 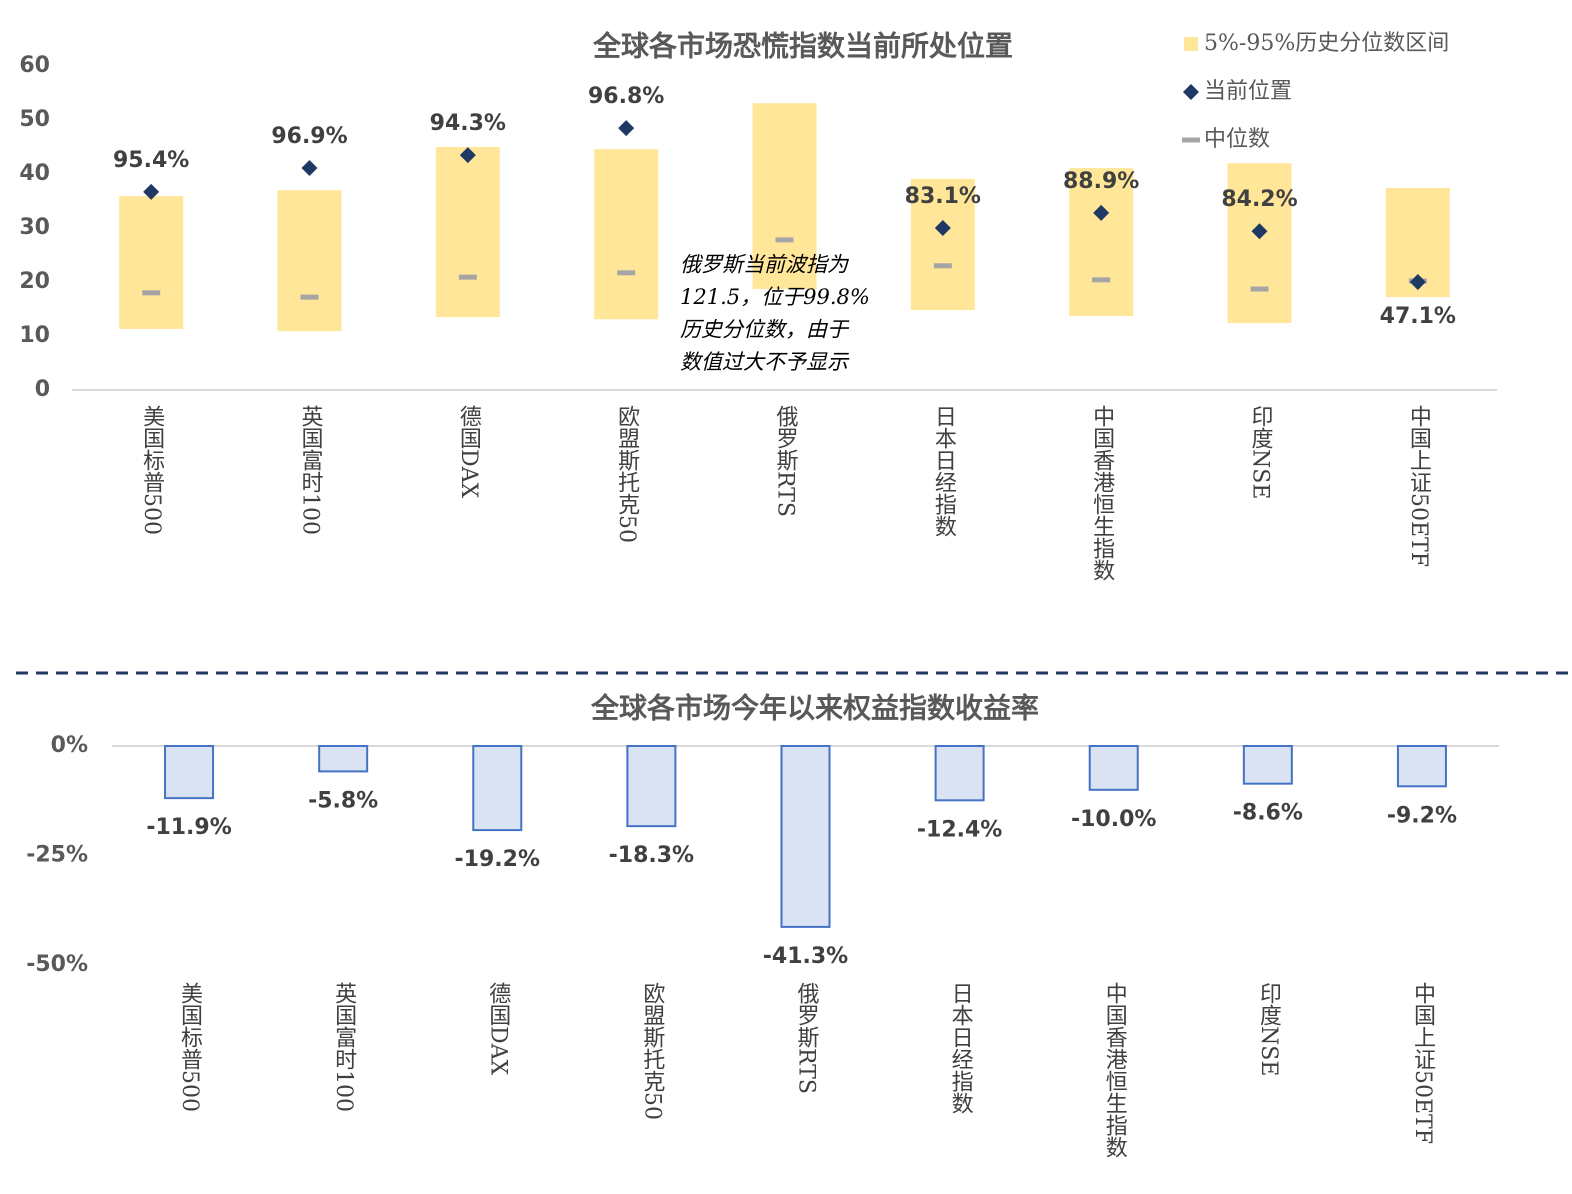 What do you see at coordinates (497, 859) in the screenshot?
I see `value-label: -19.2%` at bounding box center [497, 859].